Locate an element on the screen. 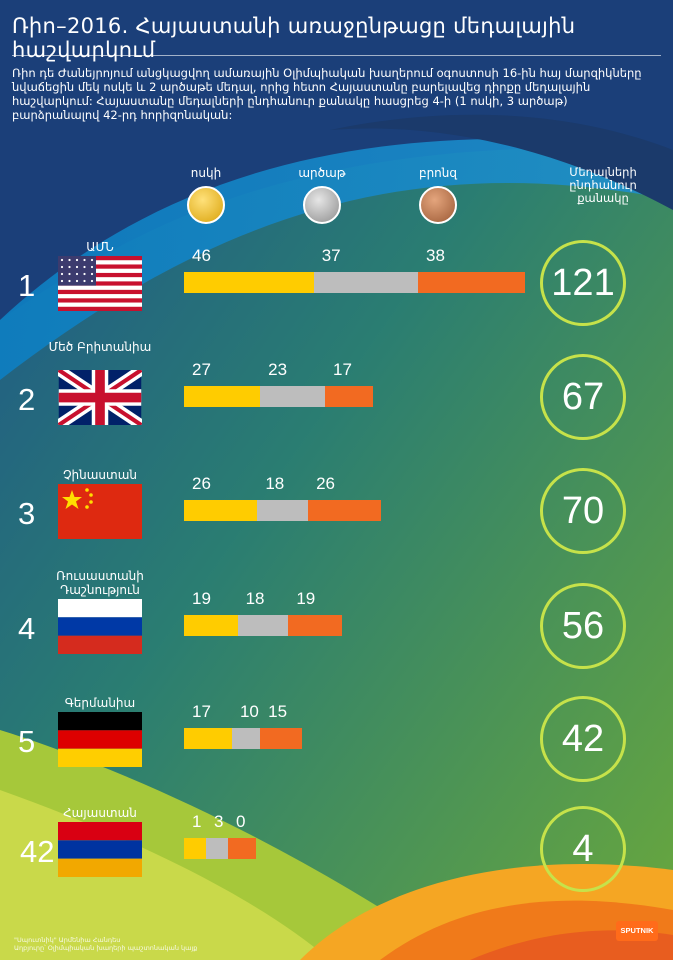 The width and height of the screenshot is (673, 960). germany-flag is located at coordinates (100, 739).